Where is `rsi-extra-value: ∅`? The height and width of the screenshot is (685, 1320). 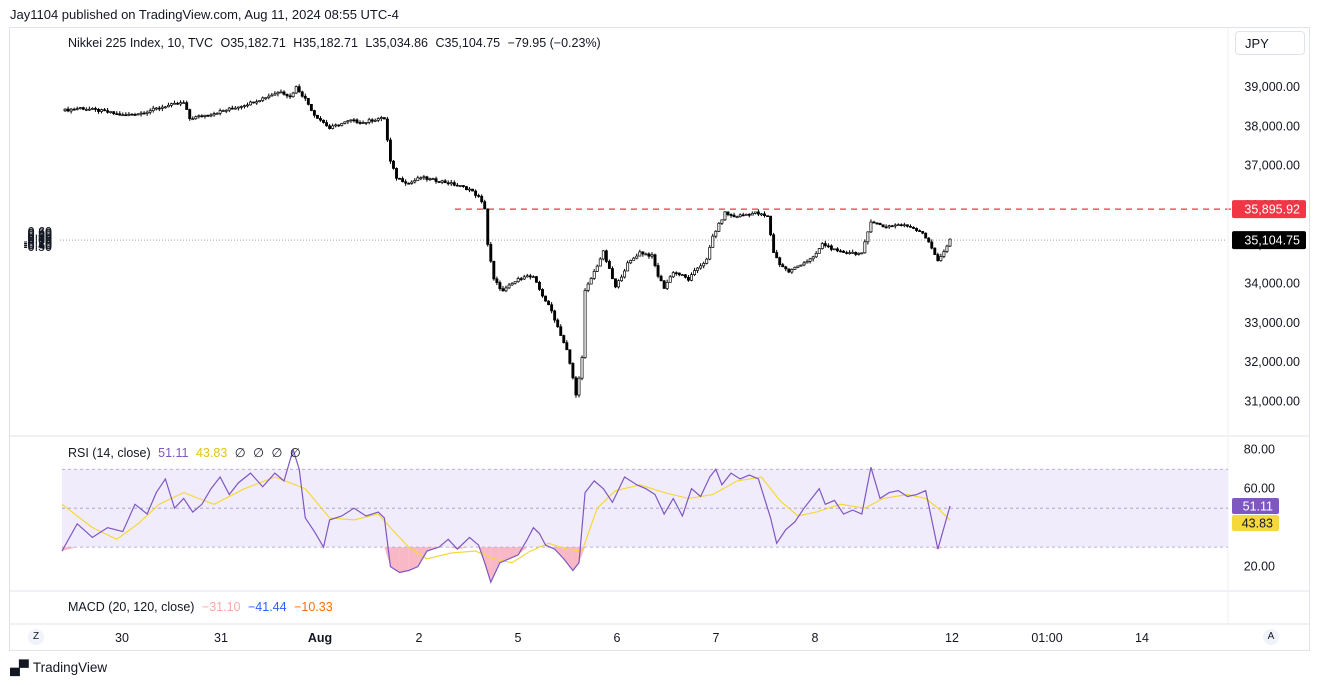
rsi-extra-value: ∅ is located at coordinates (259, 453).